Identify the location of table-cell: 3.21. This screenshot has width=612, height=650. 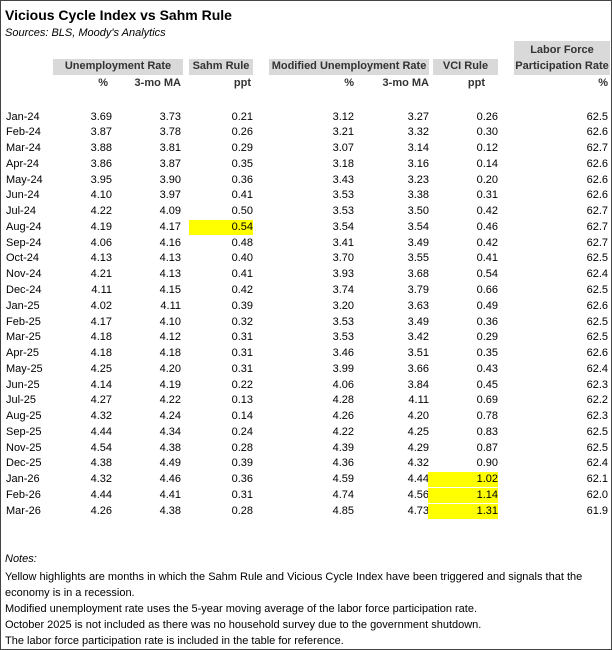
(343, 132).